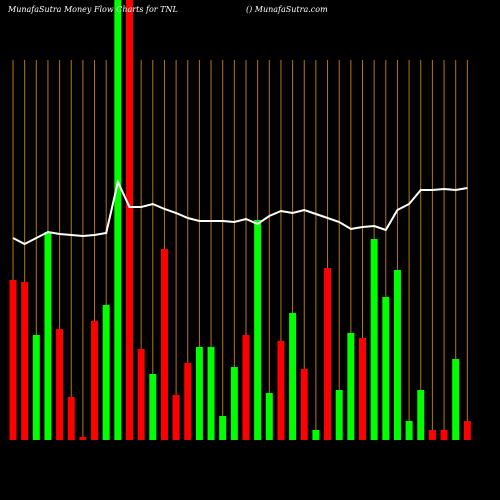 The height and width of the screenshot is (500, 500). I want to click on chart-subtitle: () MunafaSutra.com, so click(287, 9).